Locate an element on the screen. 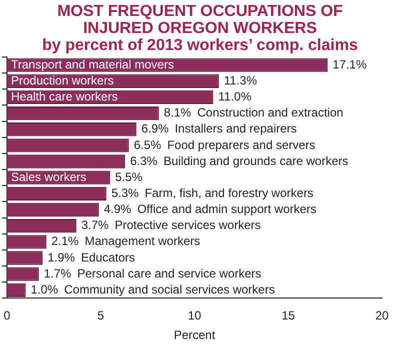 The width and height of the screenshot is (400, 352). data-label: 3.7% is located at coordinates (95, 225).